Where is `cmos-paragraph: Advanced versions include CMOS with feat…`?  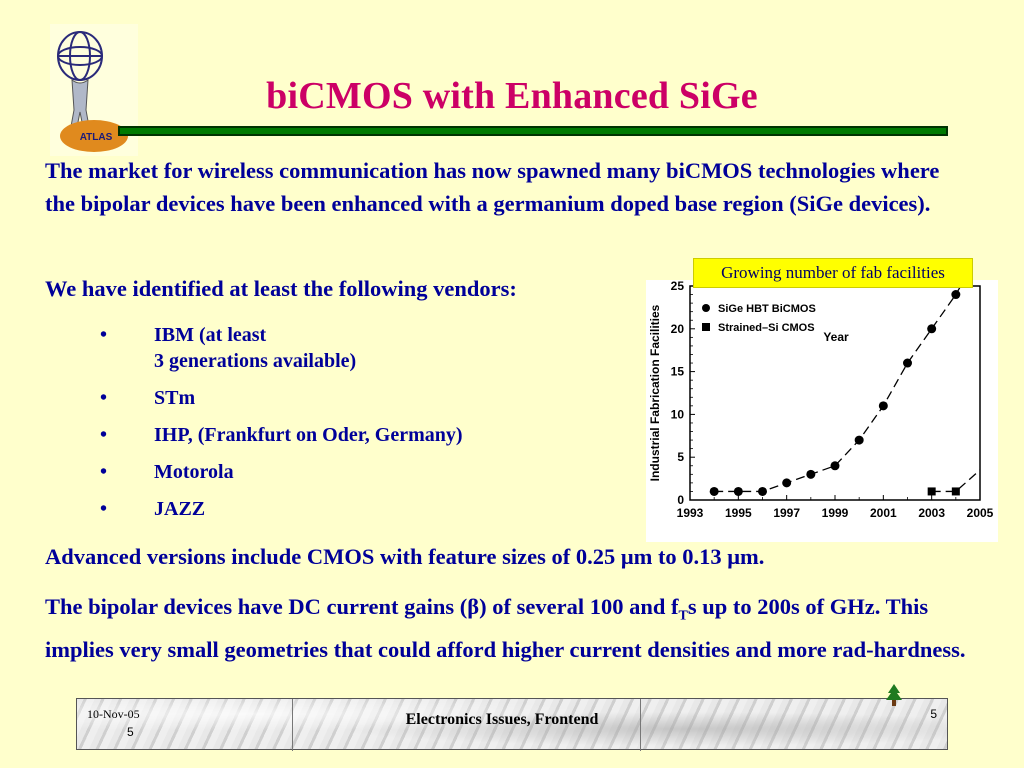 cmos-paragraph: Advanced versions include CMOS with feat… is located at coordinates (405, 556).